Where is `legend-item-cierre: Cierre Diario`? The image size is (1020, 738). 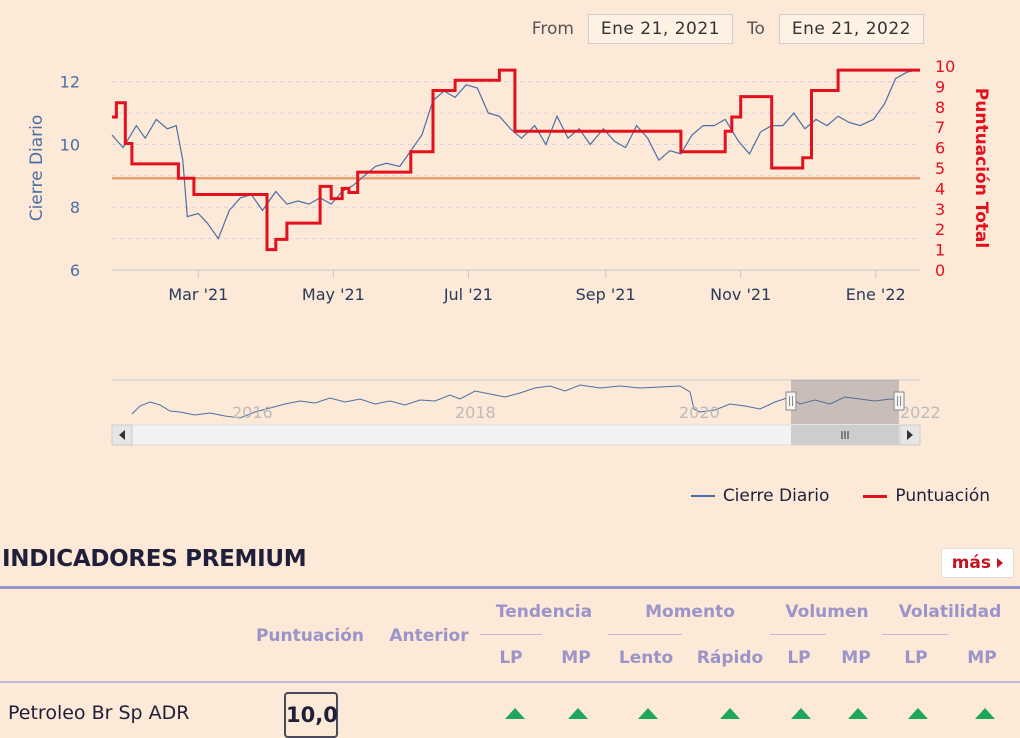 legend-item-cierre: Cierre Diario is located at coordinates (760, 496).